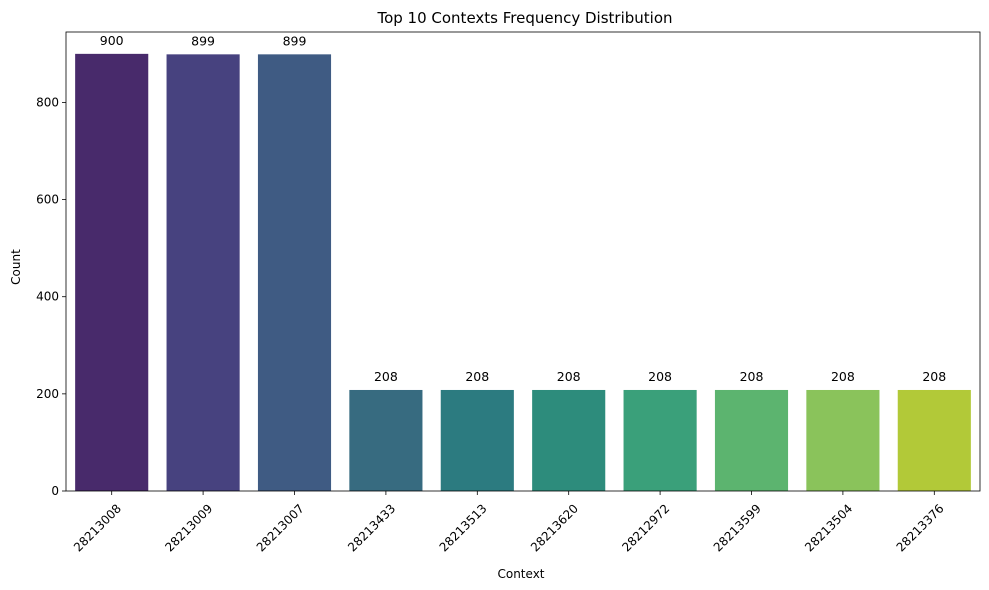  Describe the element at coordinates (920, 527) in the screenshot. I see `x-tick-label-28213376: 28213376` at that location.